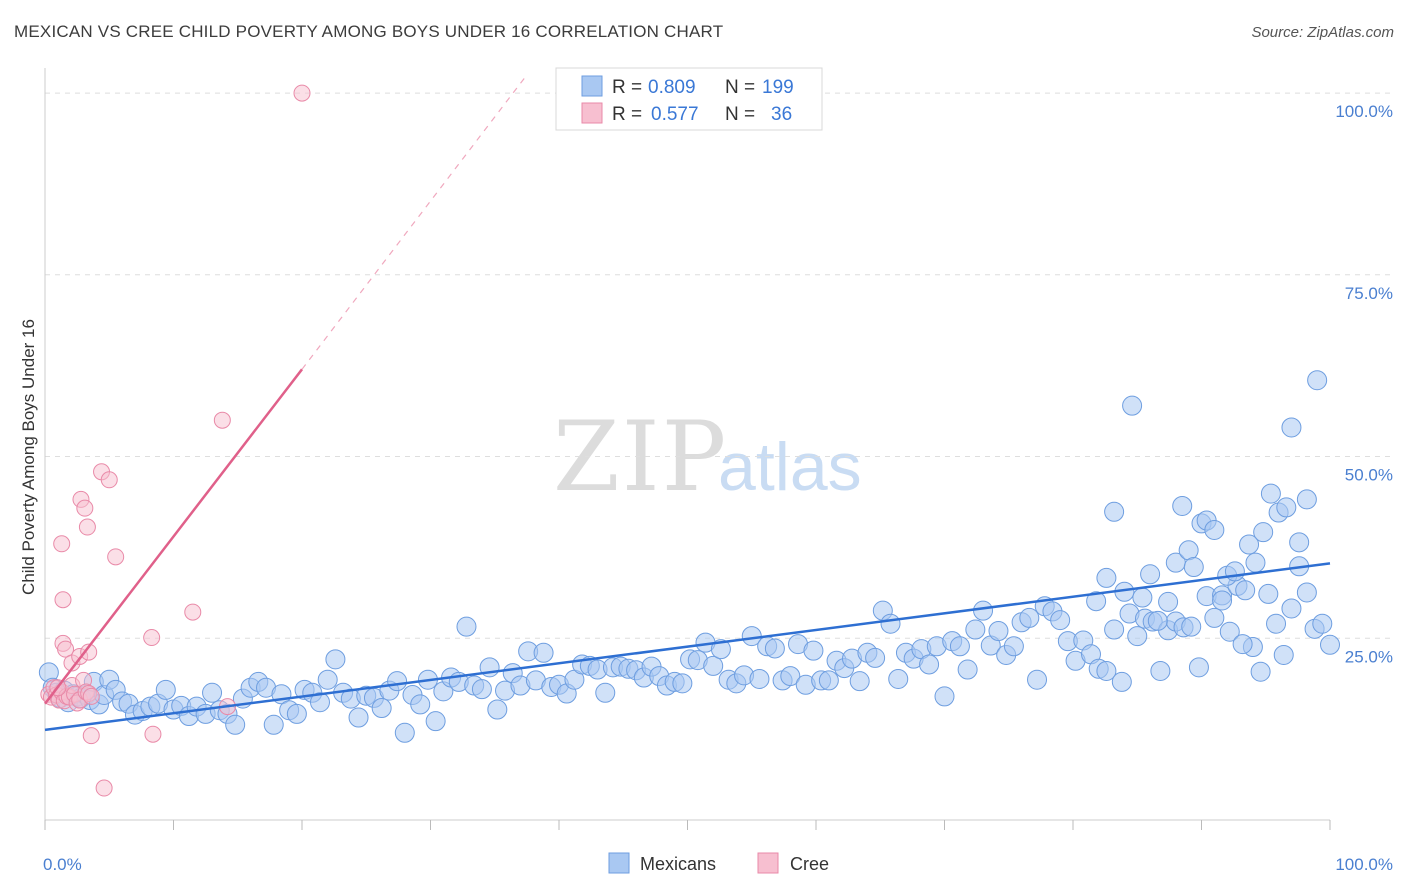  Describe the element at coordinates (781, 114) in the screenshot. I see `legend-n-value-2: 36` at that location.